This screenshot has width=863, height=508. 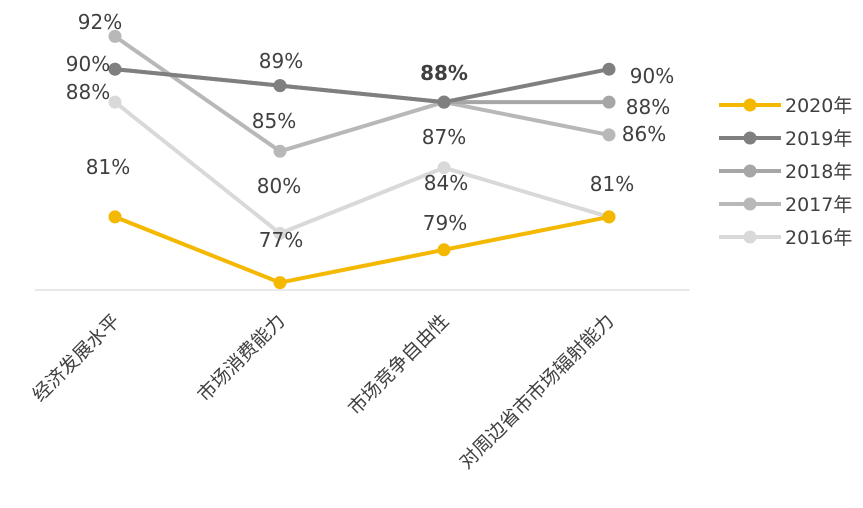 What do you see at coordinates (281, 61) in the screenshot?
I see `data-label: 89%` at bounding box center [281, 61].